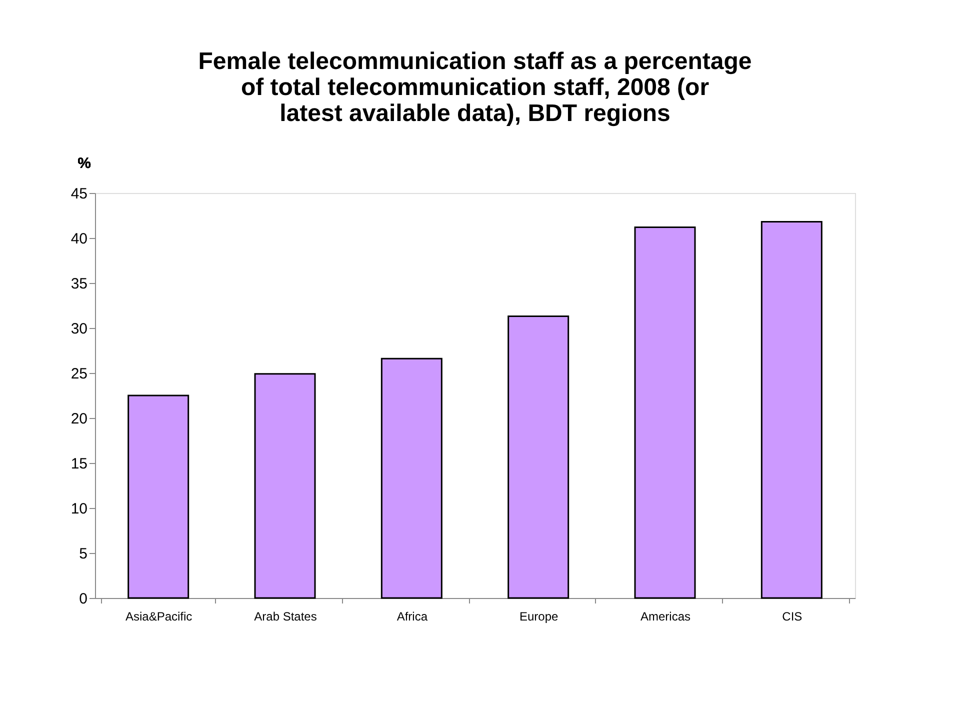 The image size is (962, 713). Describe the element at coordinates (285, 617) in the screenshot. I see `x-tick-label: Arab States` at that location.